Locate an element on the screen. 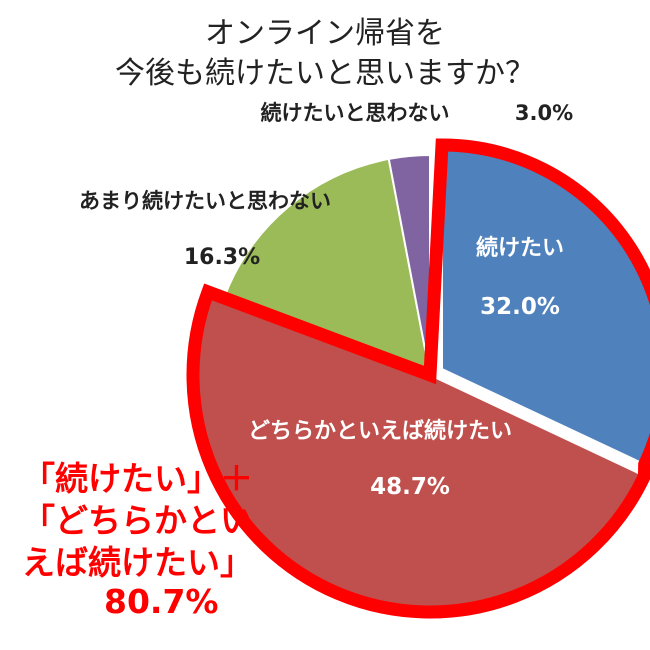 The height and width of the screenshot is (650, 650). callout-line-1: 「続けたい」＋ is located at coordinates (137, 478).